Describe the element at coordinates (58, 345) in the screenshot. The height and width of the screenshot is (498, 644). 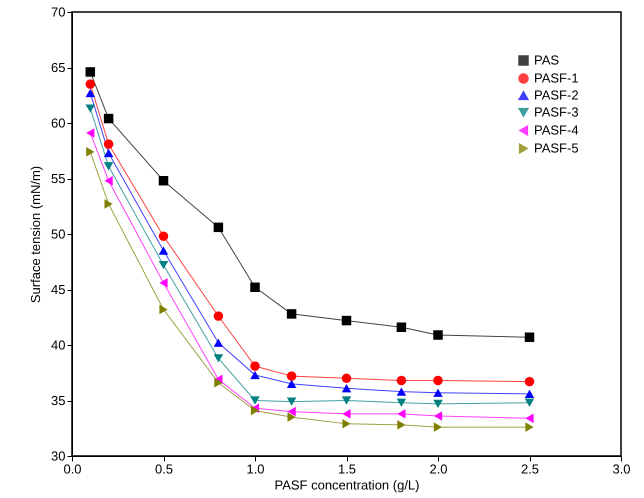
I see `y-tick-label: 40` at that location.